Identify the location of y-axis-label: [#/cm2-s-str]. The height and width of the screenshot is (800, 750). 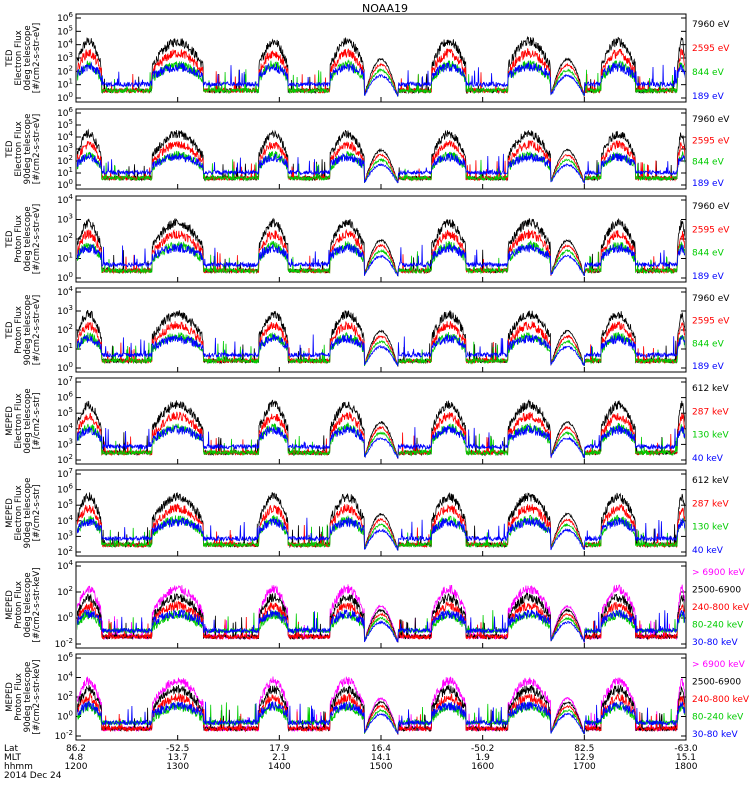
(37, 513).